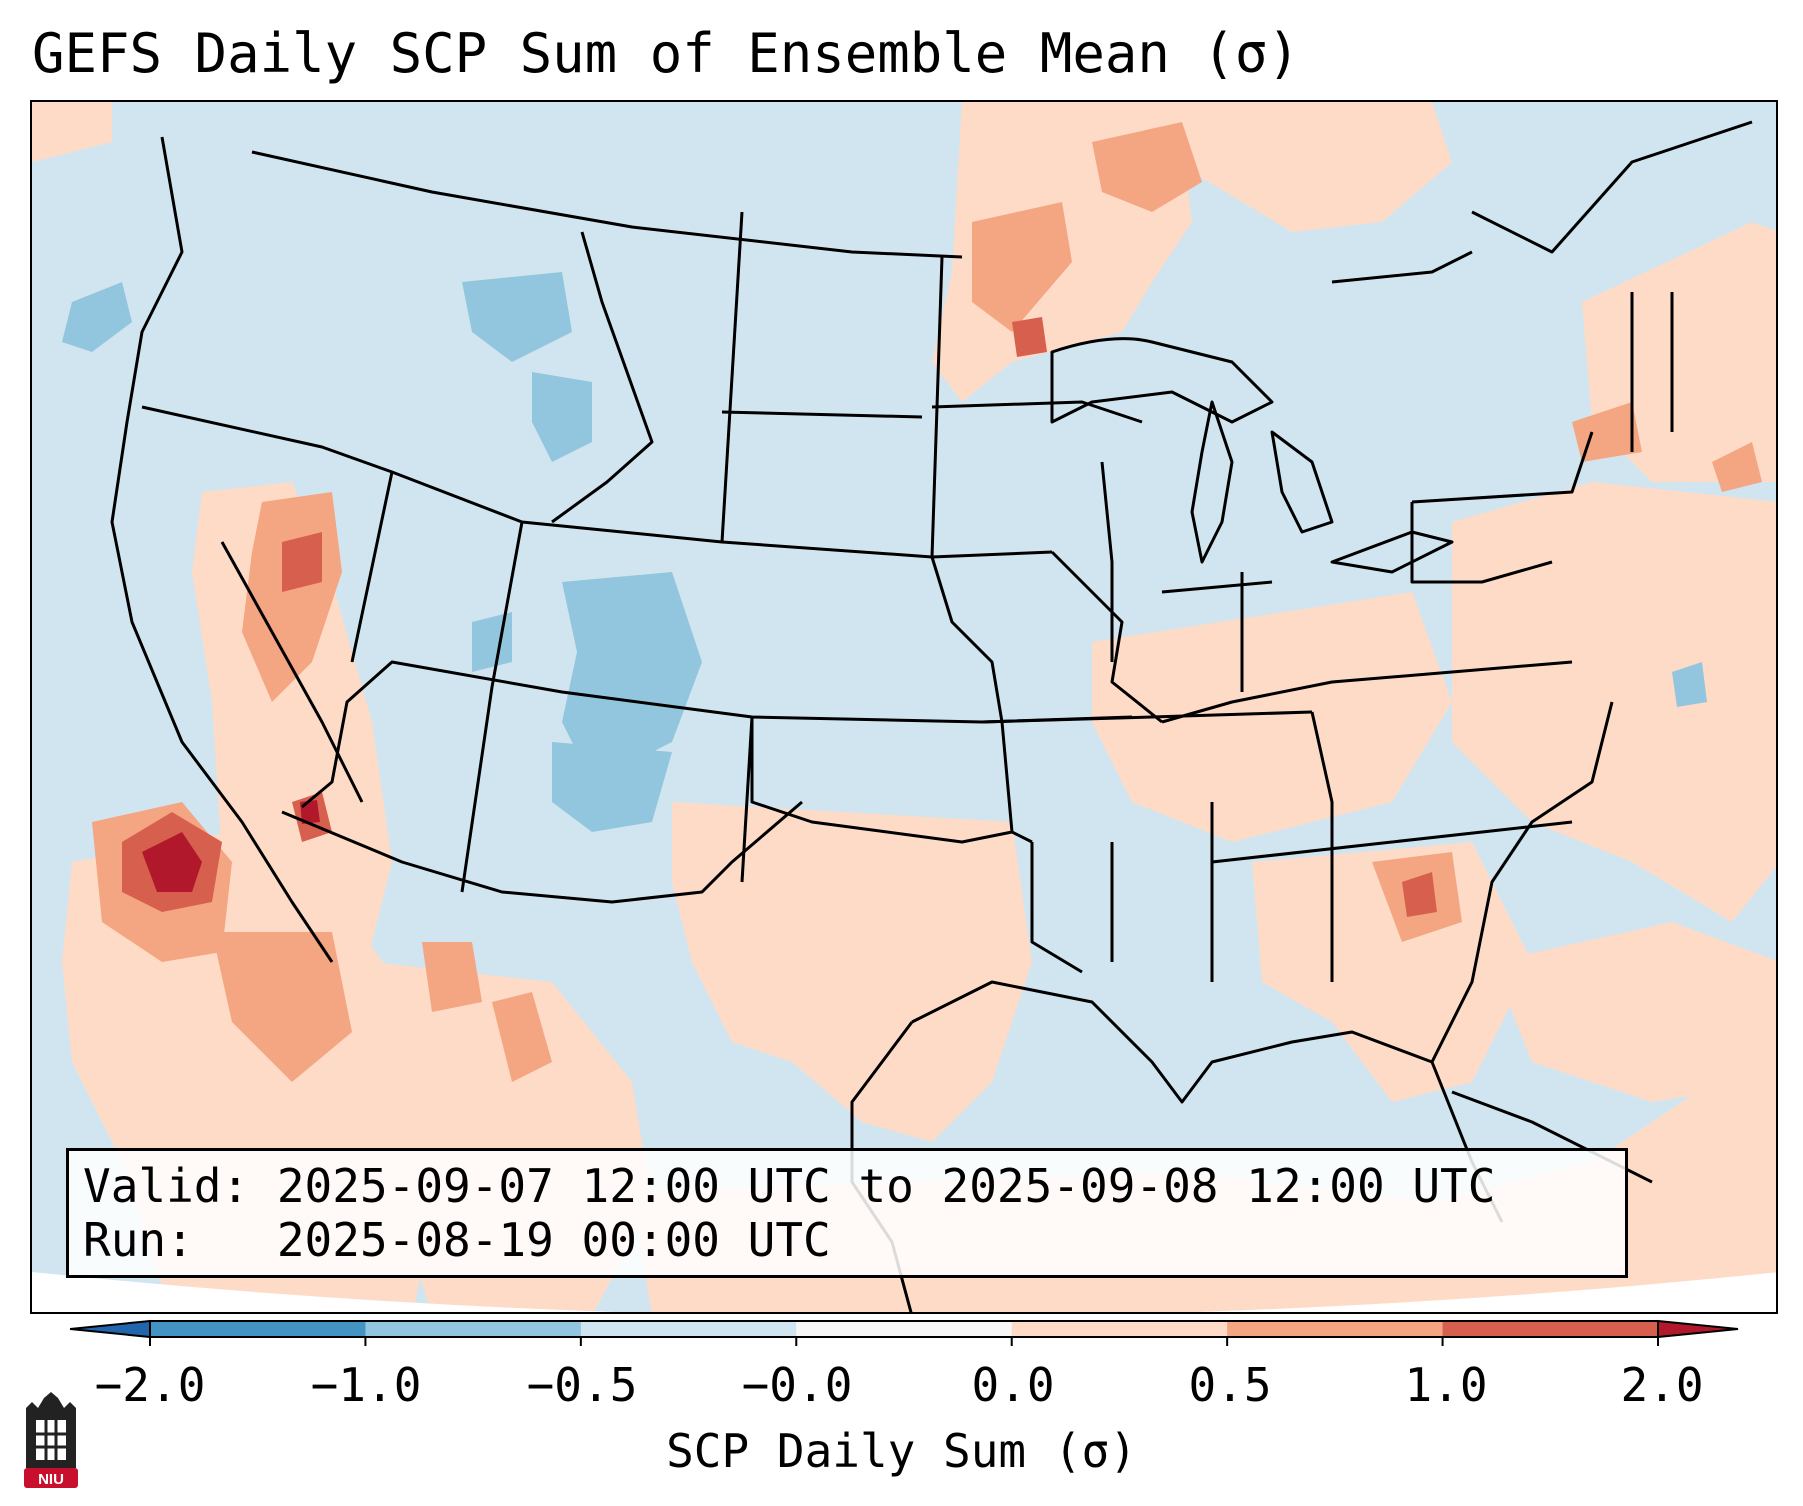 Image resolution: width=1803 pixels, height=1506 pixels. Describe the element at coordinates (1698, 1329) in the screenshot. I see `colorbar-extend-high` at that location.